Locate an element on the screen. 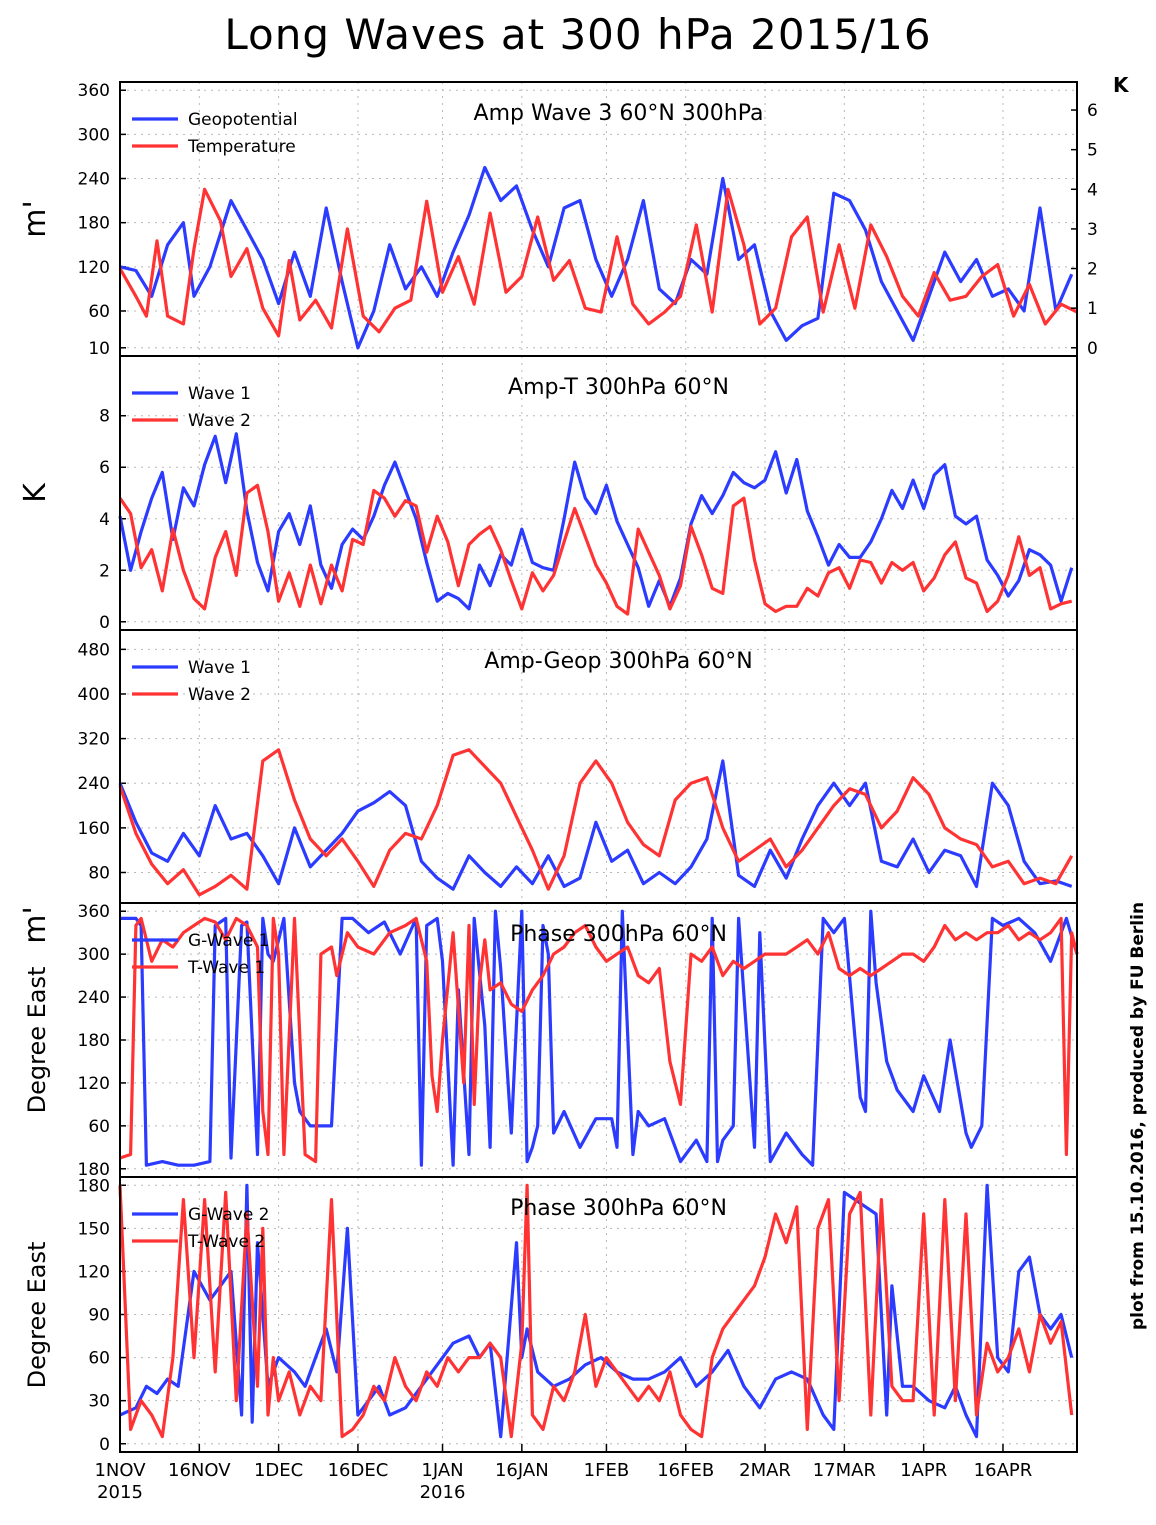  right-y-tick-label: 3 is located at coordinates (1092, 230).